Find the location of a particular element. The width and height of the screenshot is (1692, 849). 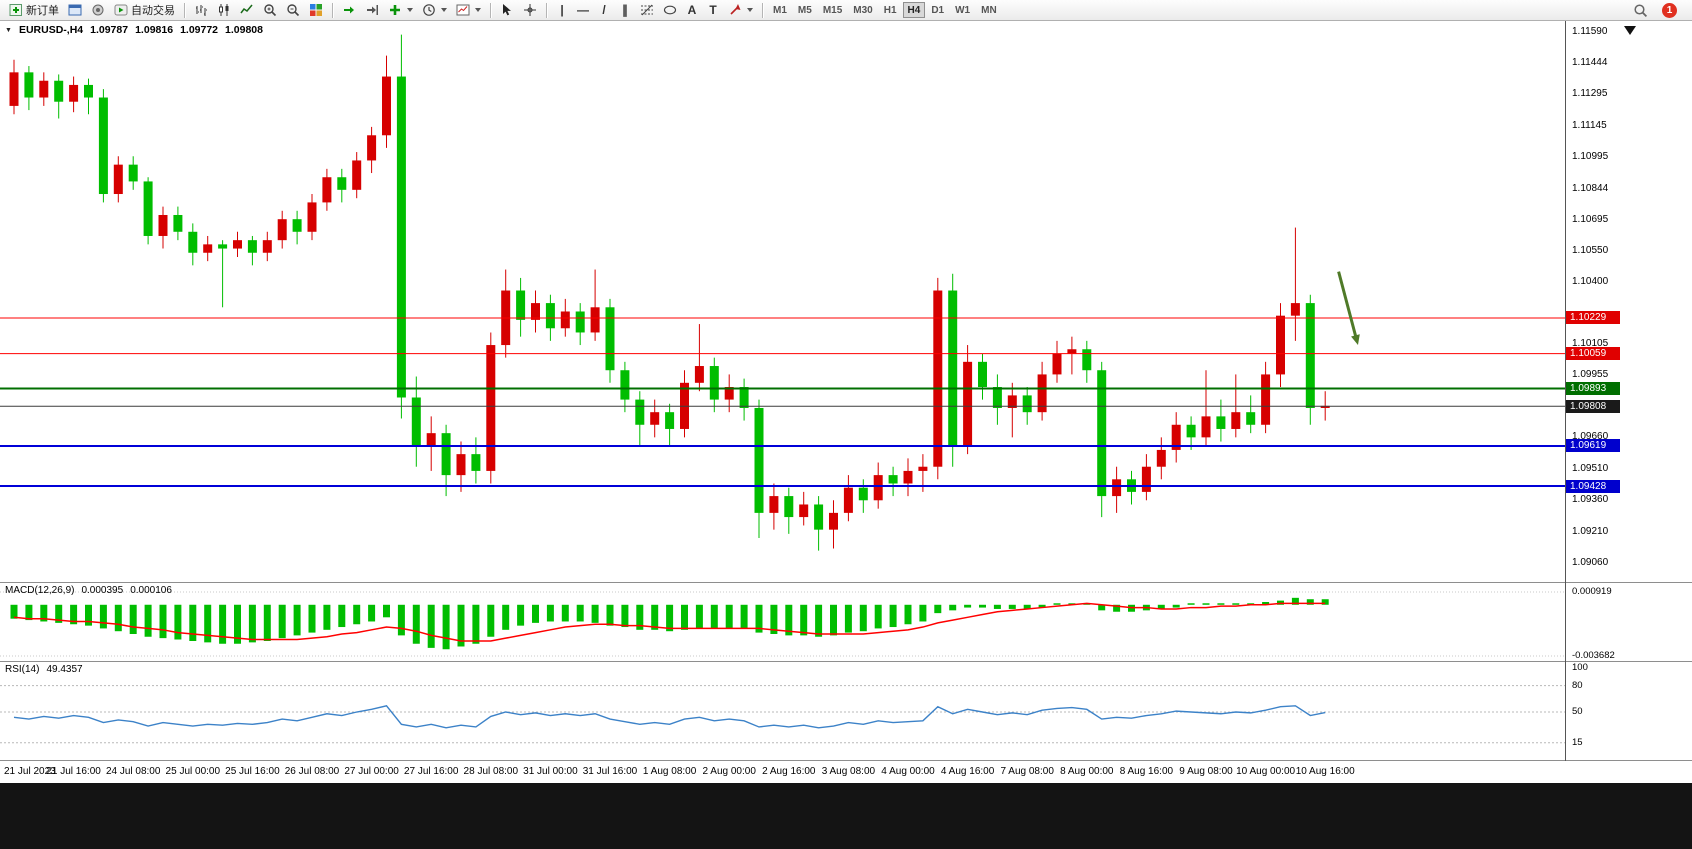

chart-window-button is located at coordinates (75, 10).